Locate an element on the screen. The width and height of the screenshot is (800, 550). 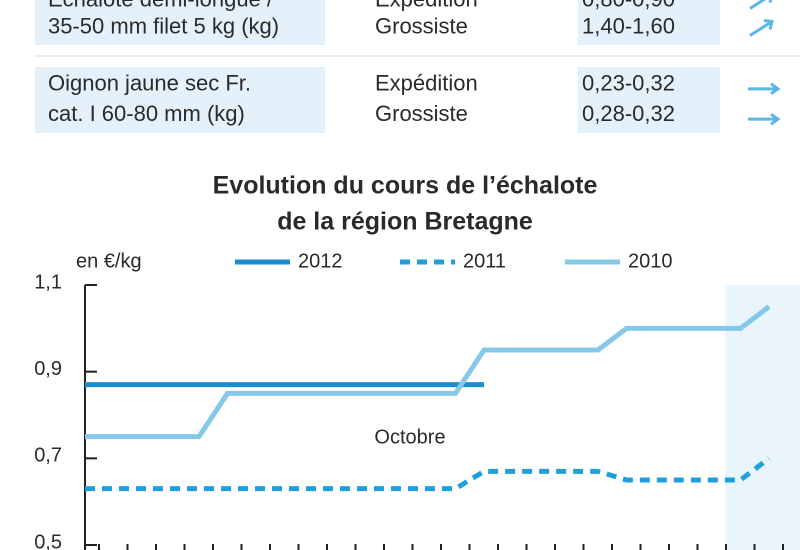
y-tick-label: 0,9 is located at coordinates (48, 369).